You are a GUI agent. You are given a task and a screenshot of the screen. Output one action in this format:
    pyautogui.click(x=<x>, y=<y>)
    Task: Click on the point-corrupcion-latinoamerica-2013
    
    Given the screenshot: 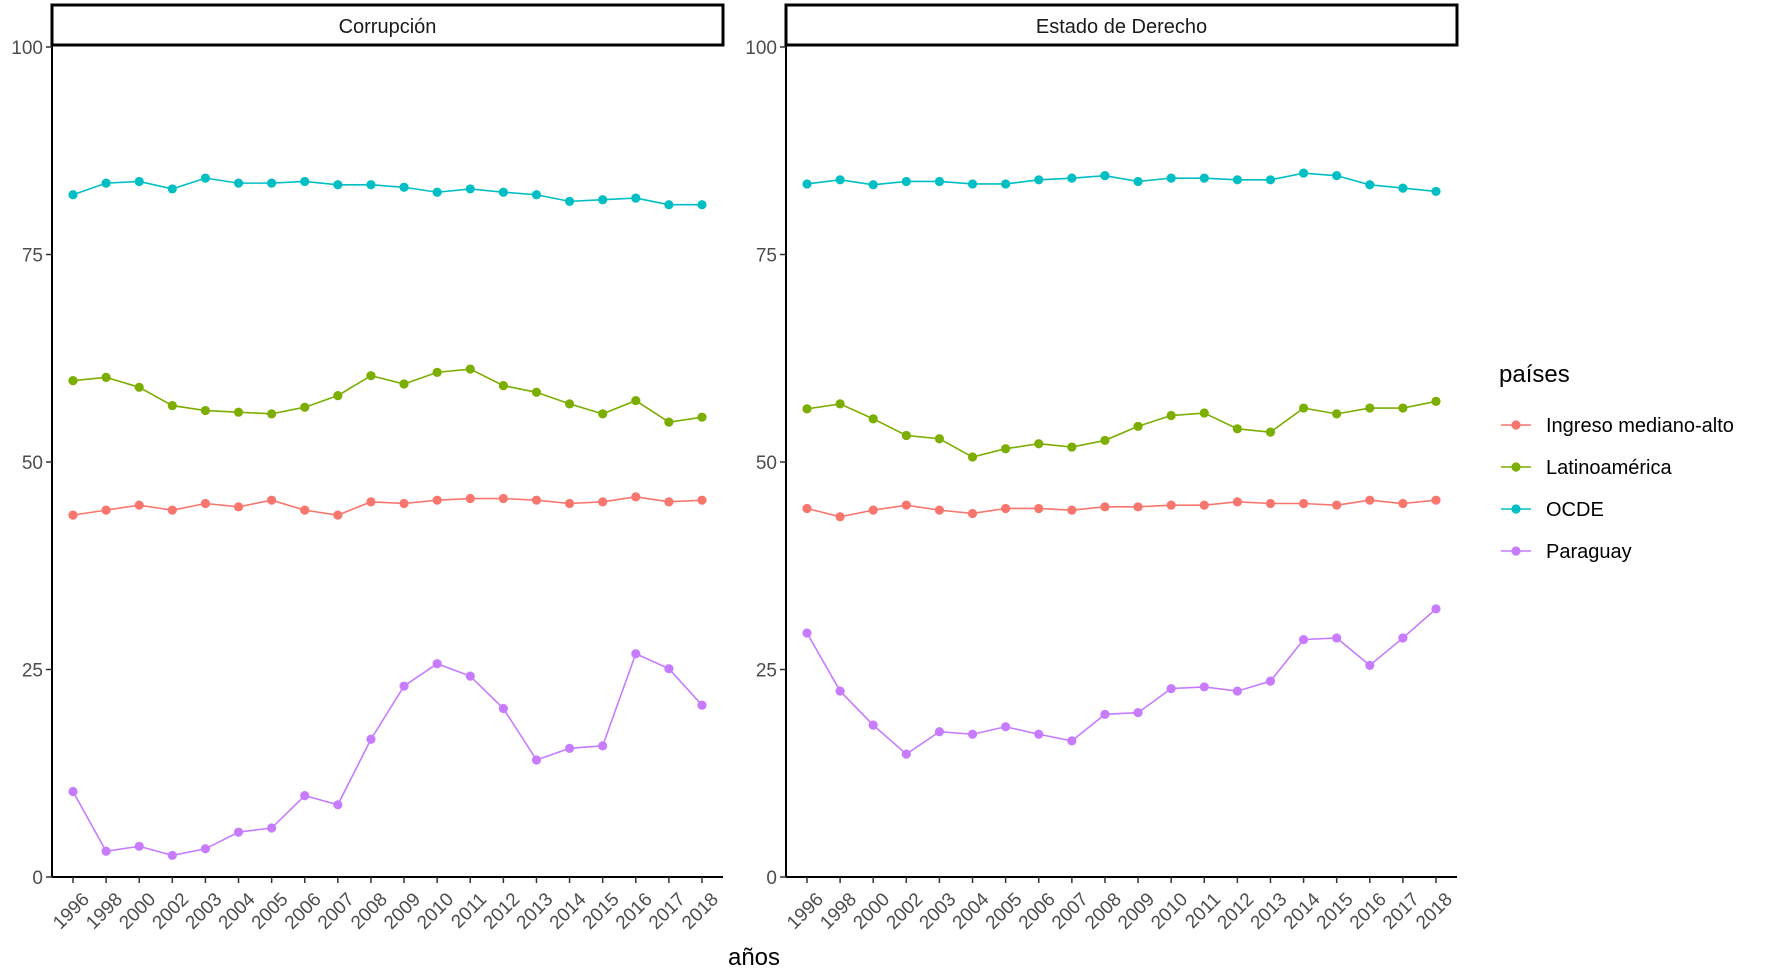 What is the action you would take?
    pyautogui.click(x=536, y=392)
    